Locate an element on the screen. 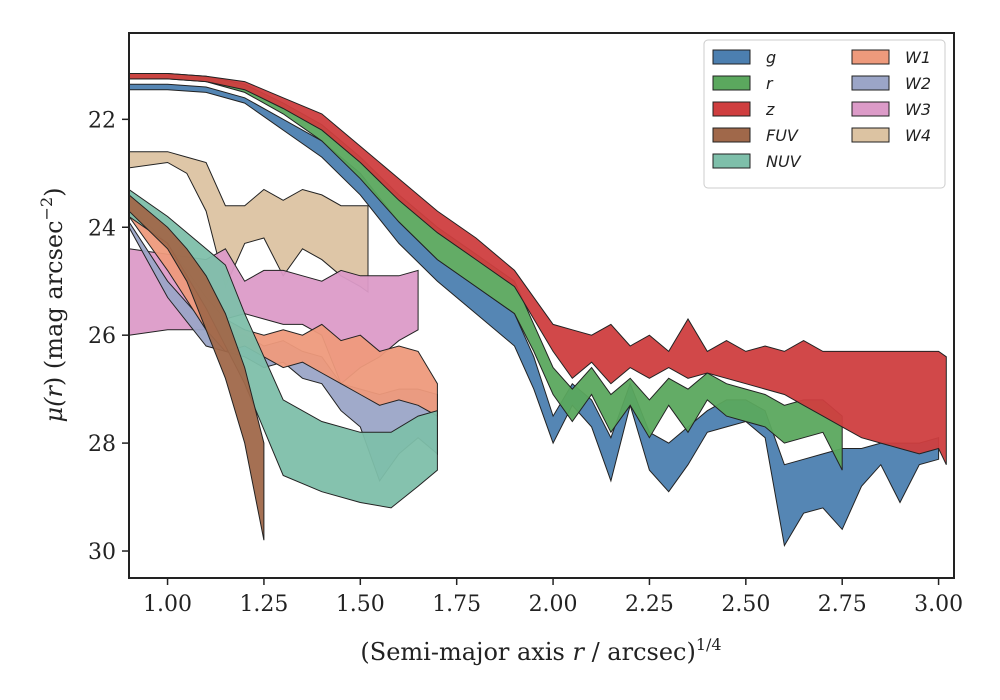 The width and height of the screenshot is (1000, 700). x-axis-title: (Semi-major axis r / arcsec)1/4 is located at coordinates (540, 650).